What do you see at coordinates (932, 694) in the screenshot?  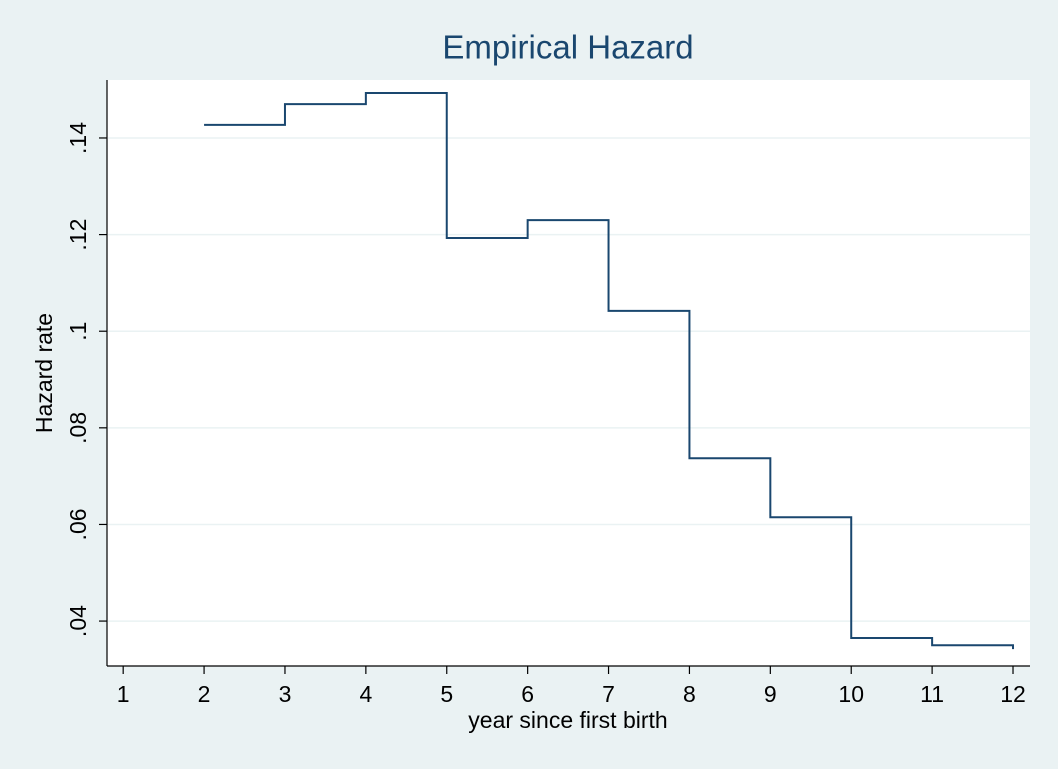 I see `x-tick-label: 11` at bounding box center [932, 694].